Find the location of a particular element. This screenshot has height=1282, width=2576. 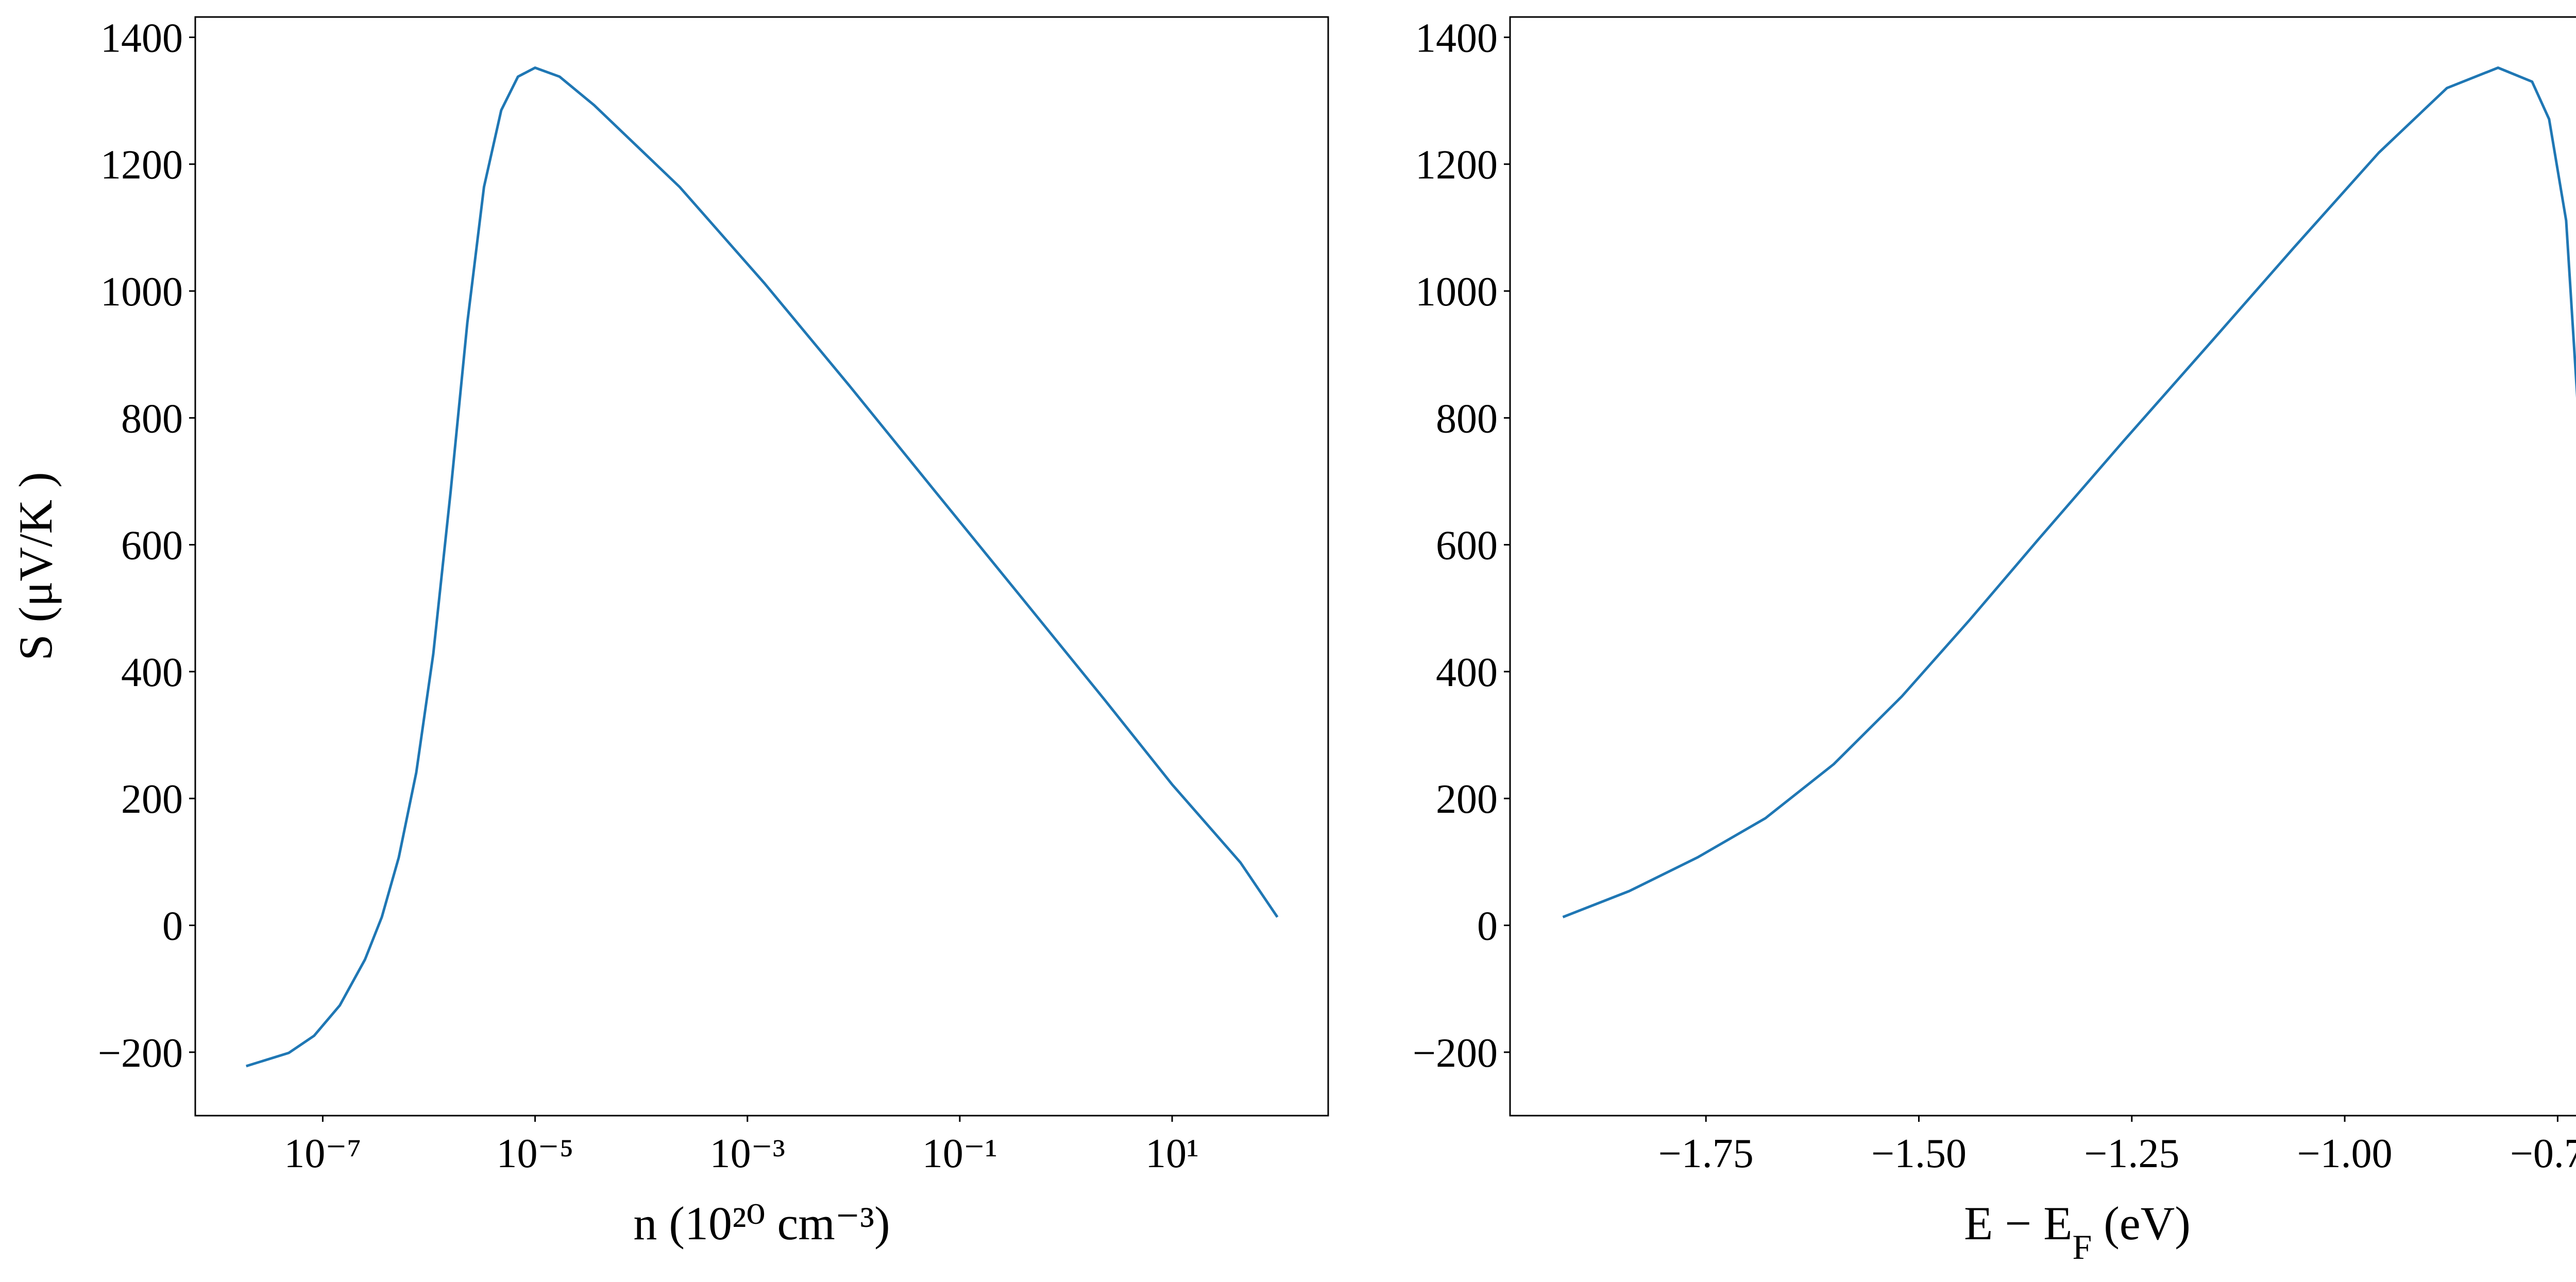

x-tick-label: 10⁻⁷ is located at coordinates (322, 1153).